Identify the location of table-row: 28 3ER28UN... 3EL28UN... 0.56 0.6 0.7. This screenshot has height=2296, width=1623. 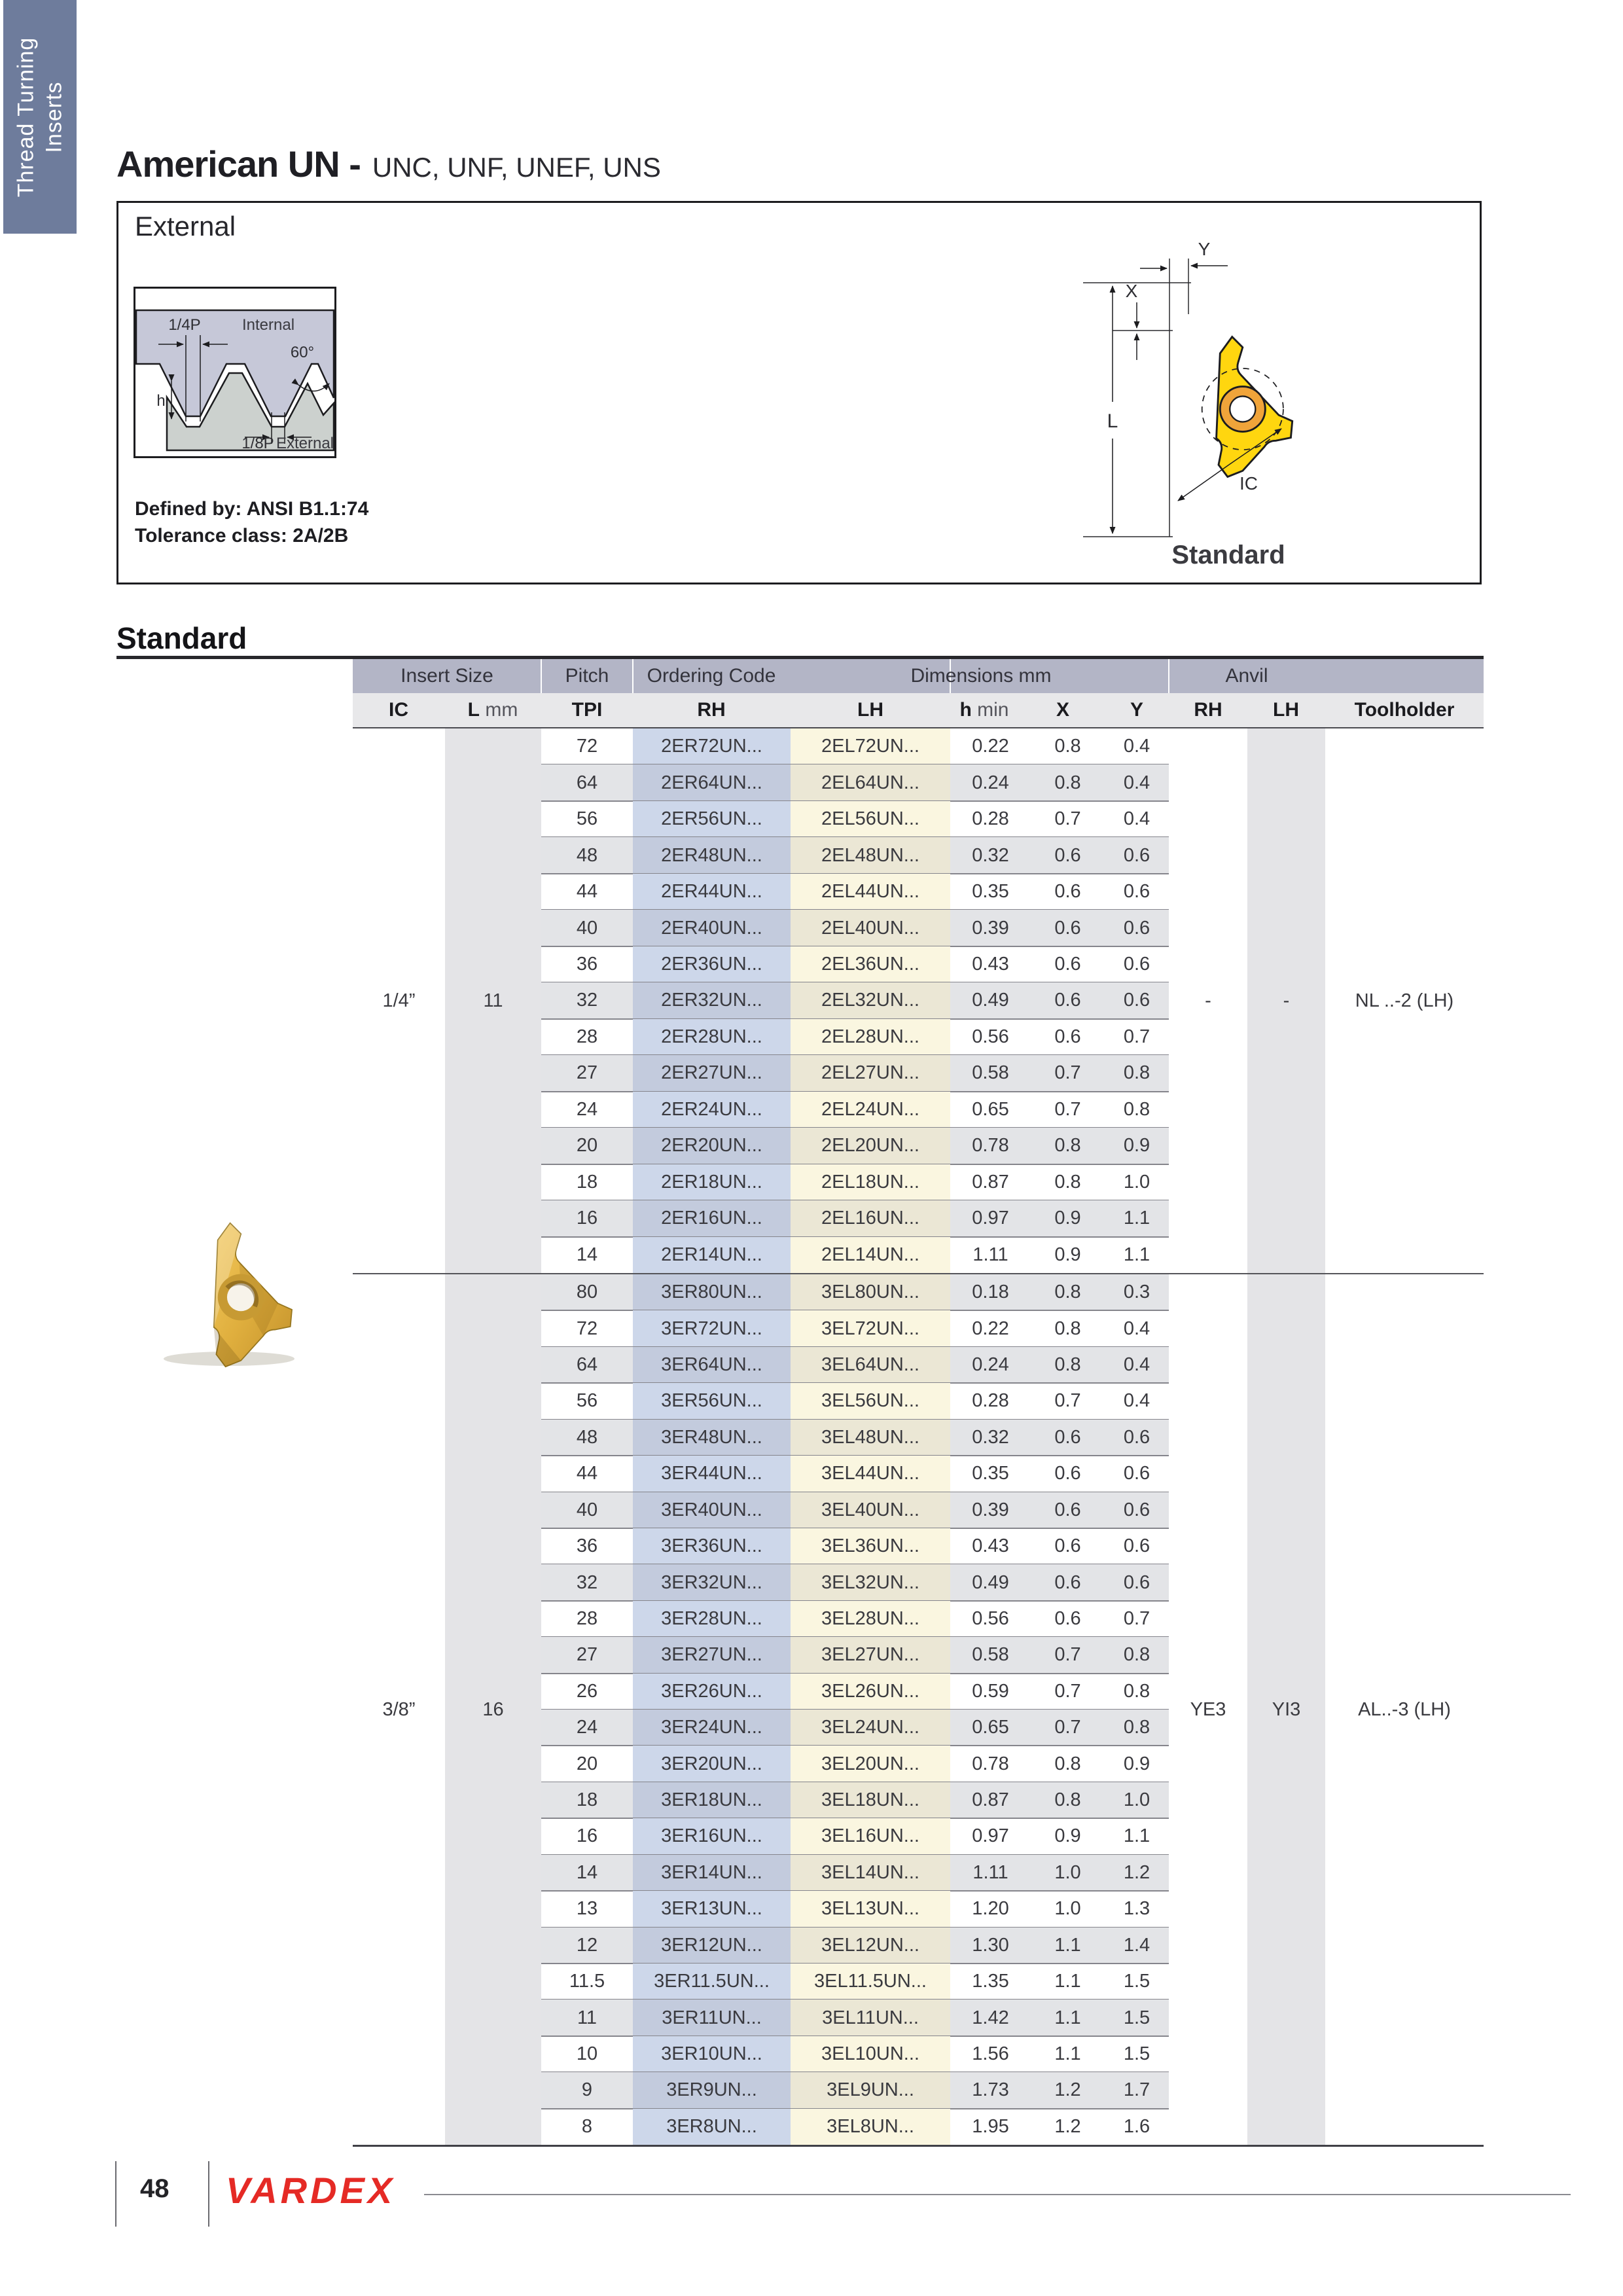
(918, 1619).